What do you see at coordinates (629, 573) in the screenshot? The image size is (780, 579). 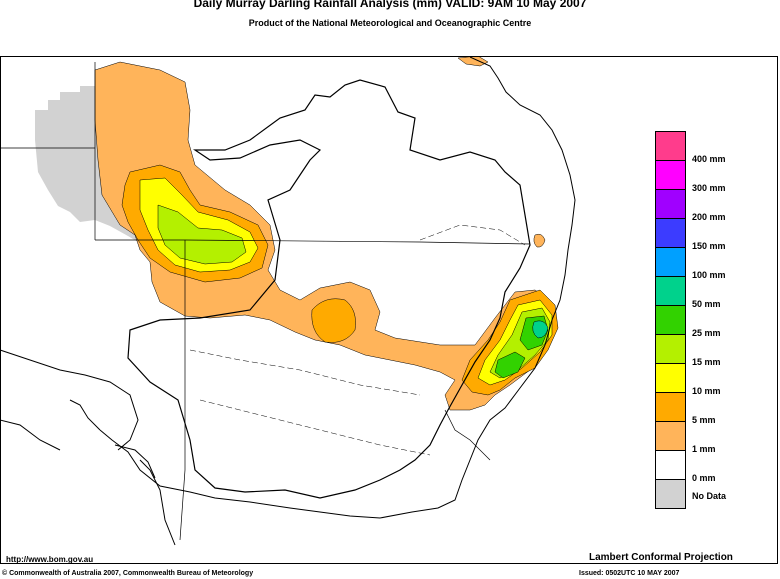 I see `issued-timestamp: Issued: 0502UTC 10 MAY 2007` at bounding box center [629, 573].